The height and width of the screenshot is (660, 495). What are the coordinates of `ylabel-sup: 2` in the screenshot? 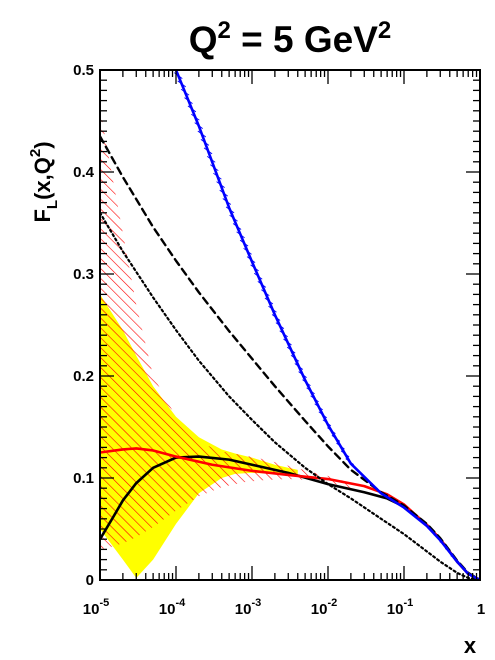 It's located at (35, 153).